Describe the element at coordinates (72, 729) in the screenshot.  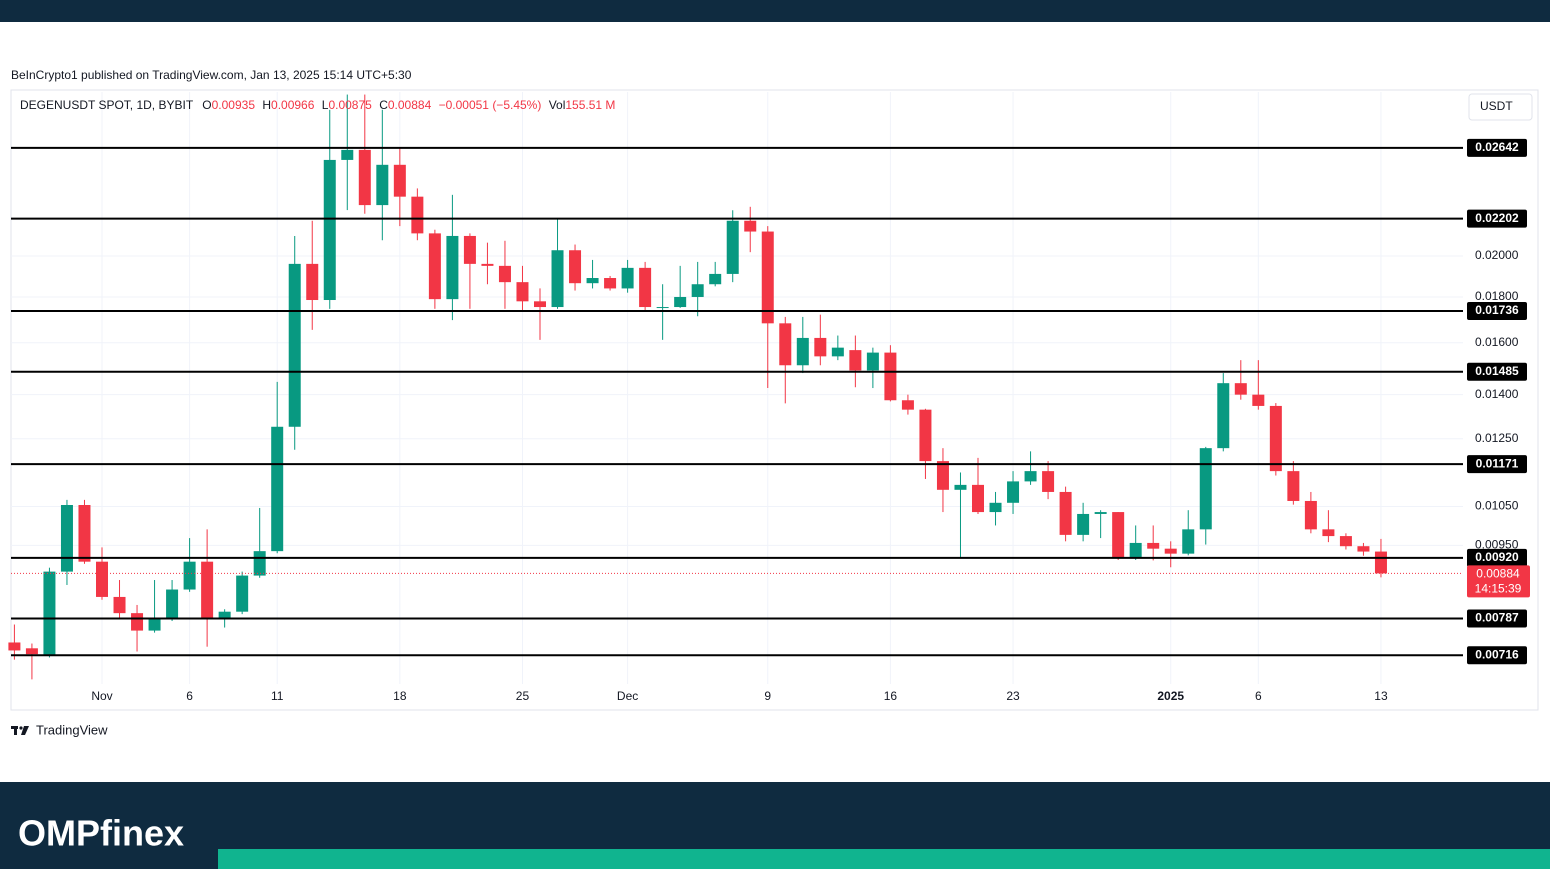
I see `tv-logo: TradingView` at that location.